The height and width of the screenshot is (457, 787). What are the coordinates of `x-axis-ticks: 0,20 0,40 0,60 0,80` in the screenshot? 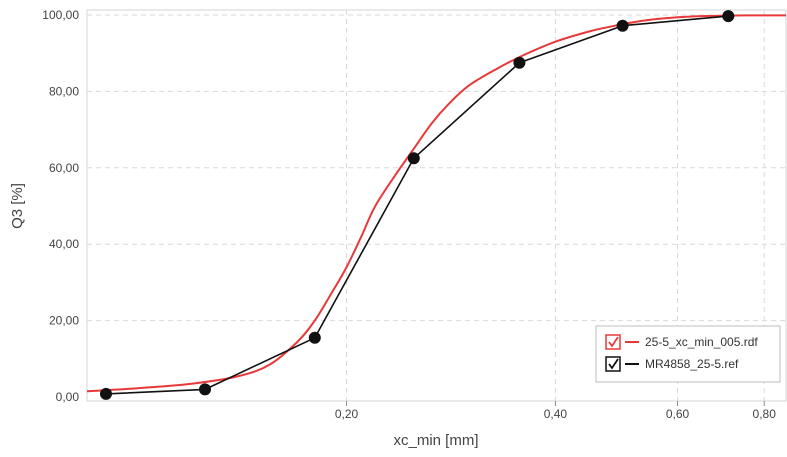 It's located at (555, 411).